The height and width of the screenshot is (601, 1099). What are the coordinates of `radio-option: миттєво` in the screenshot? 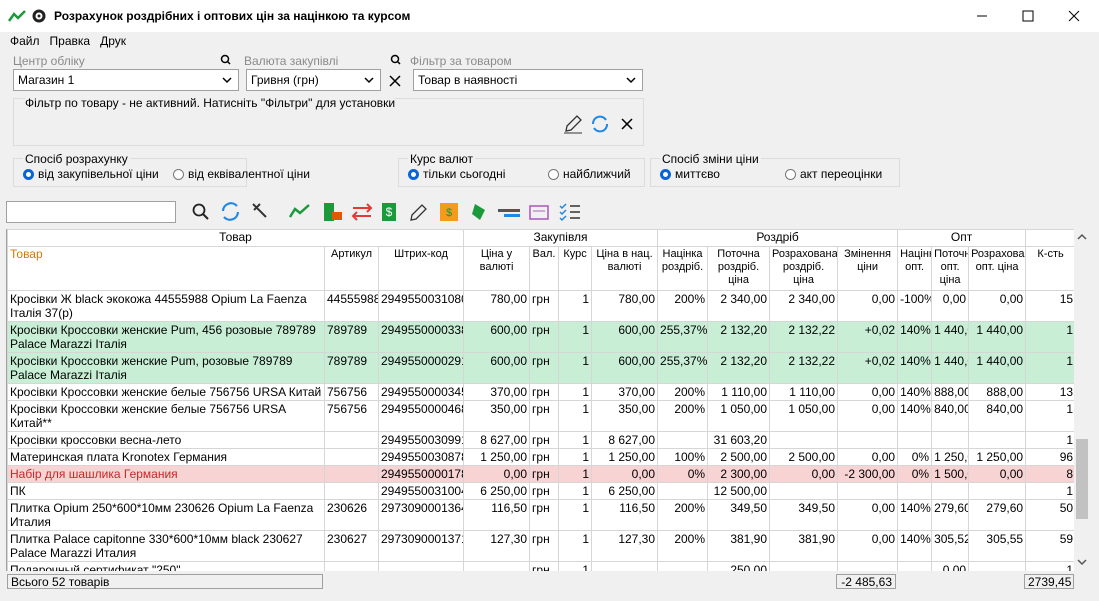 It's located at (690, 174).